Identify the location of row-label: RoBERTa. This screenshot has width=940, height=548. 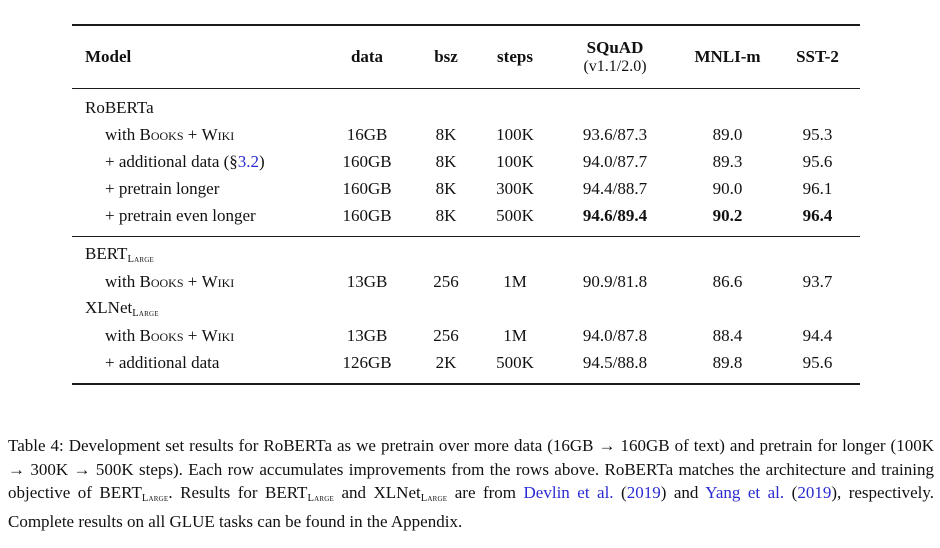
(197, 108).